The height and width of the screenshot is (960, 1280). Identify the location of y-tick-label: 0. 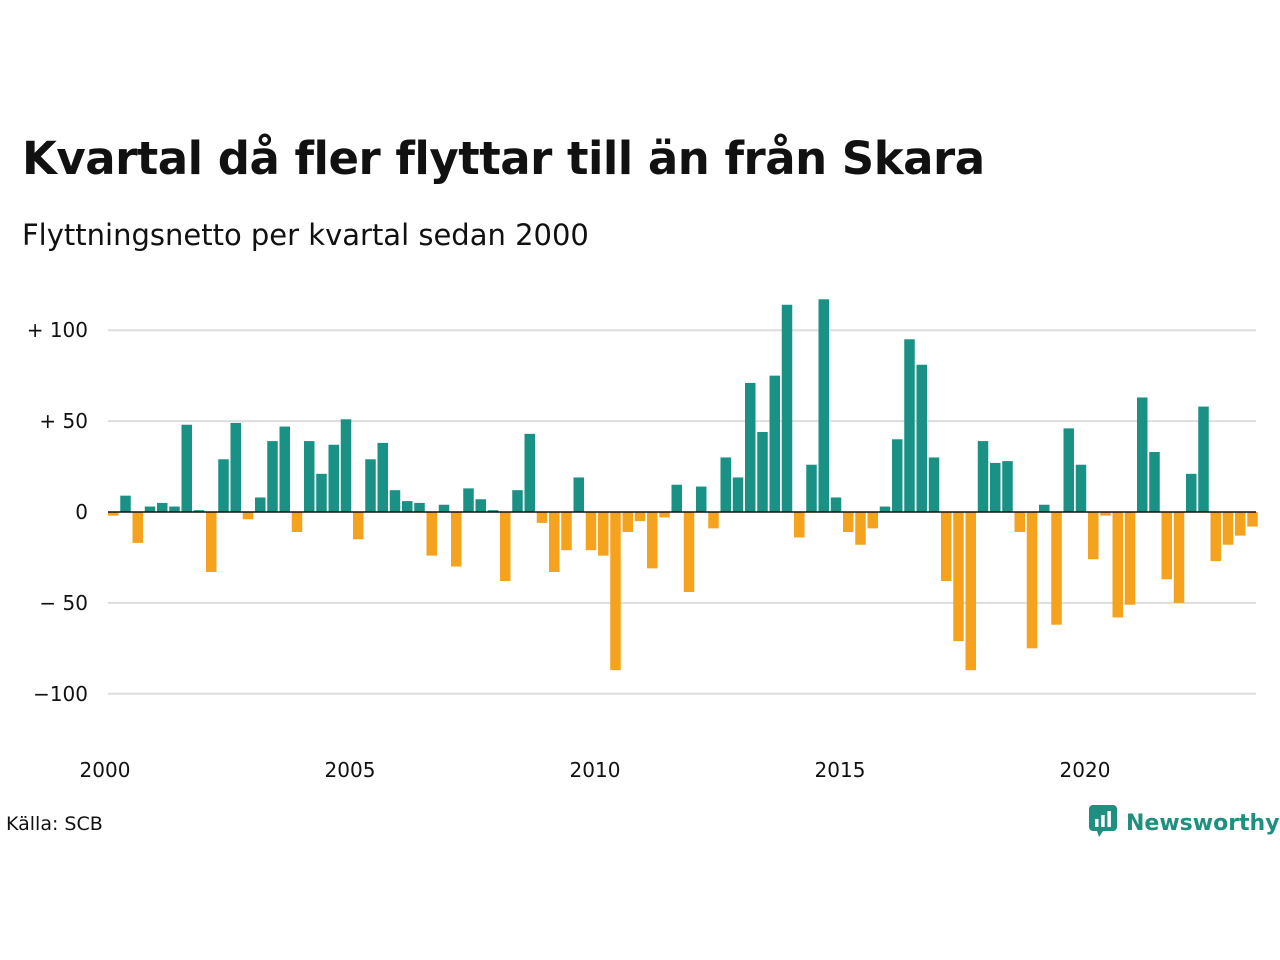
(81, 512).